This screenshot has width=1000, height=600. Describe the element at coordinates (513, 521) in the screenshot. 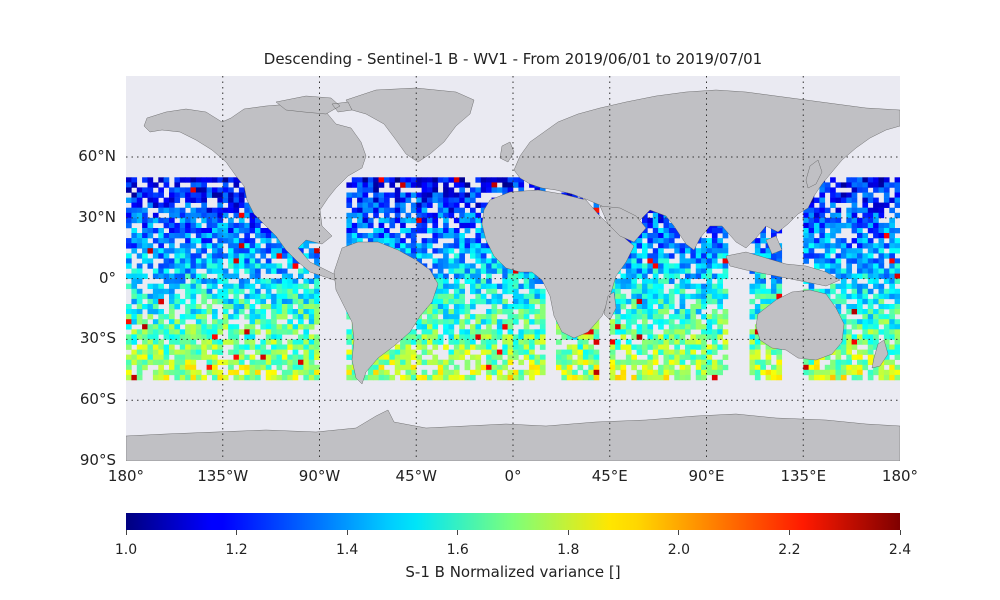

I see `colorbar-gradient` at that location.